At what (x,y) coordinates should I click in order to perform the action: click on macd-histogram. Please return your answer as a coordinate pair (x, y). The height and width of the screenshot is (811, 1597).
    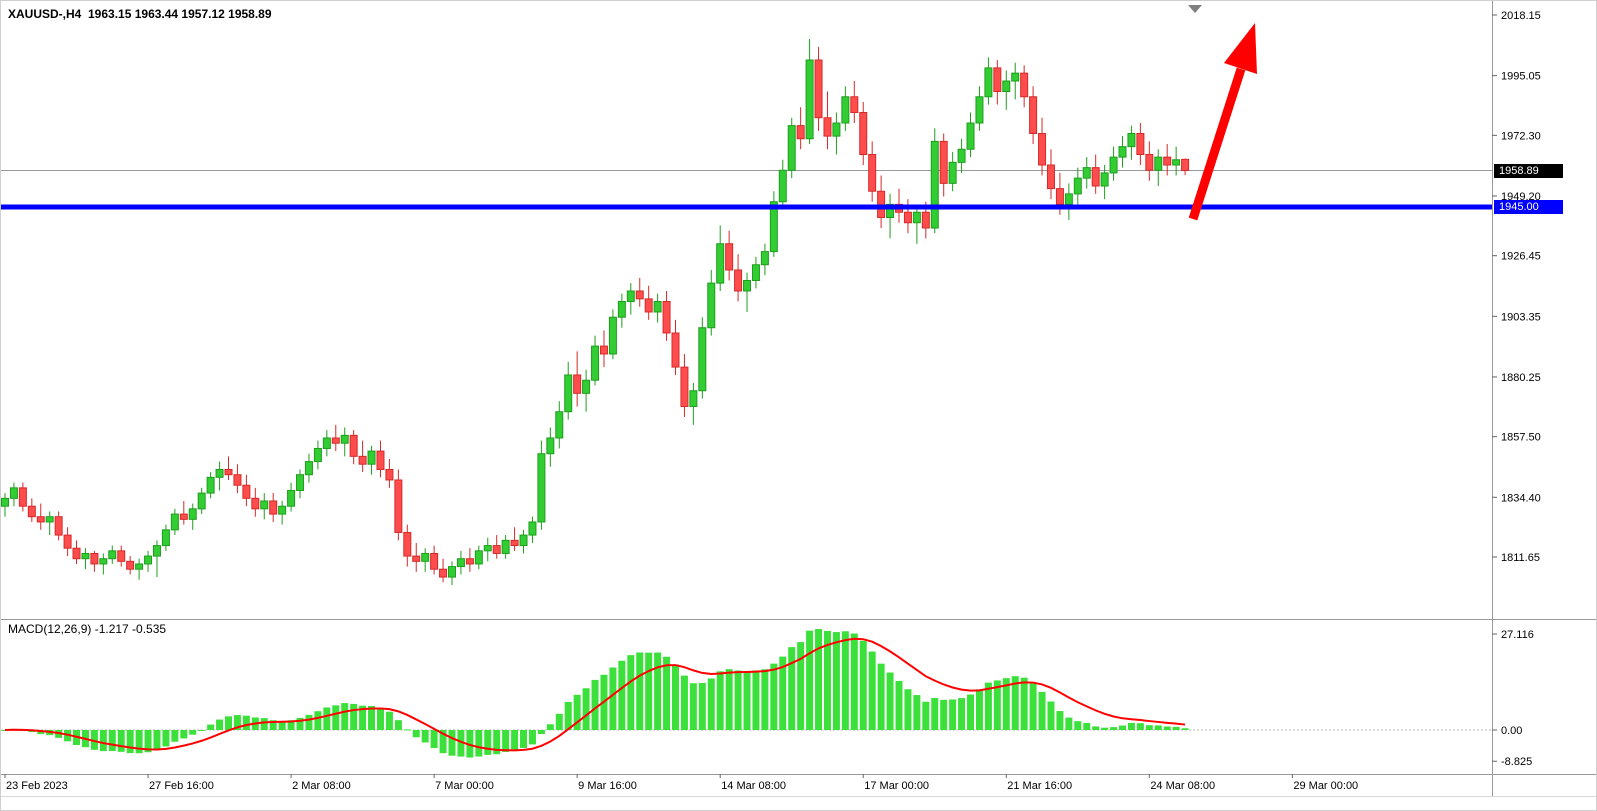
    Looking at the image, I should click on (746, 693).